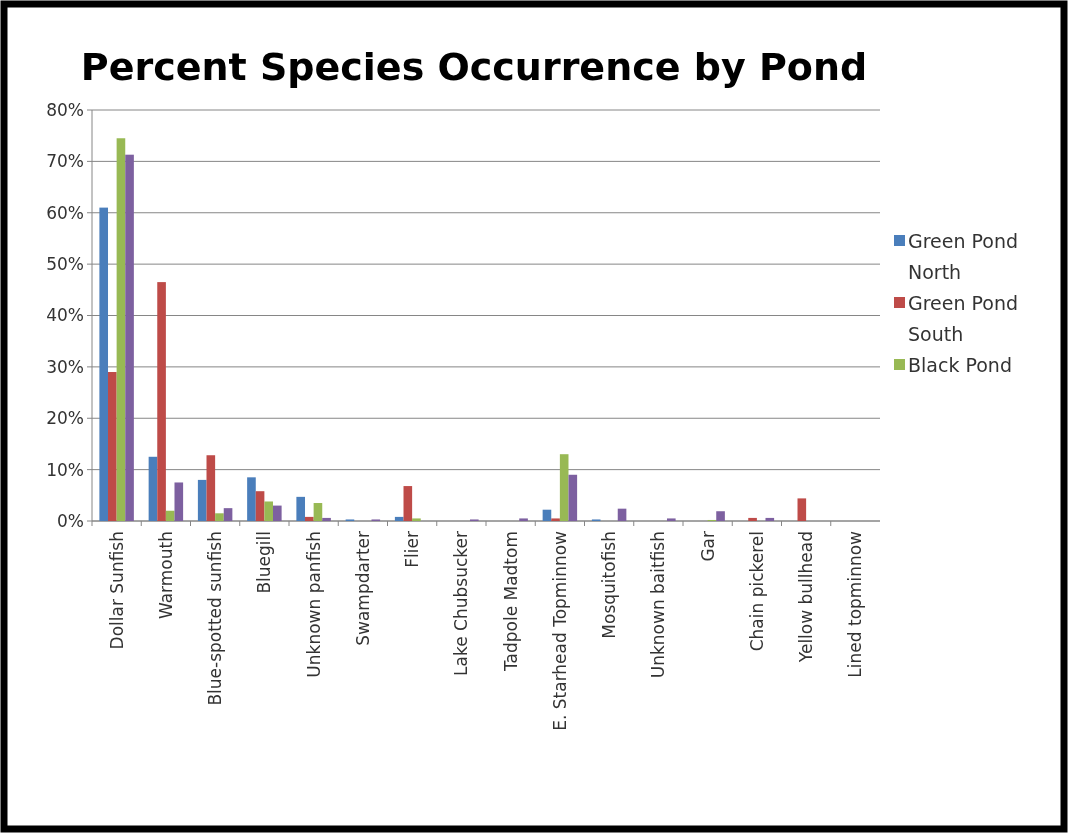  I want to click on y-tick-label: 50%, so click(65, 264).